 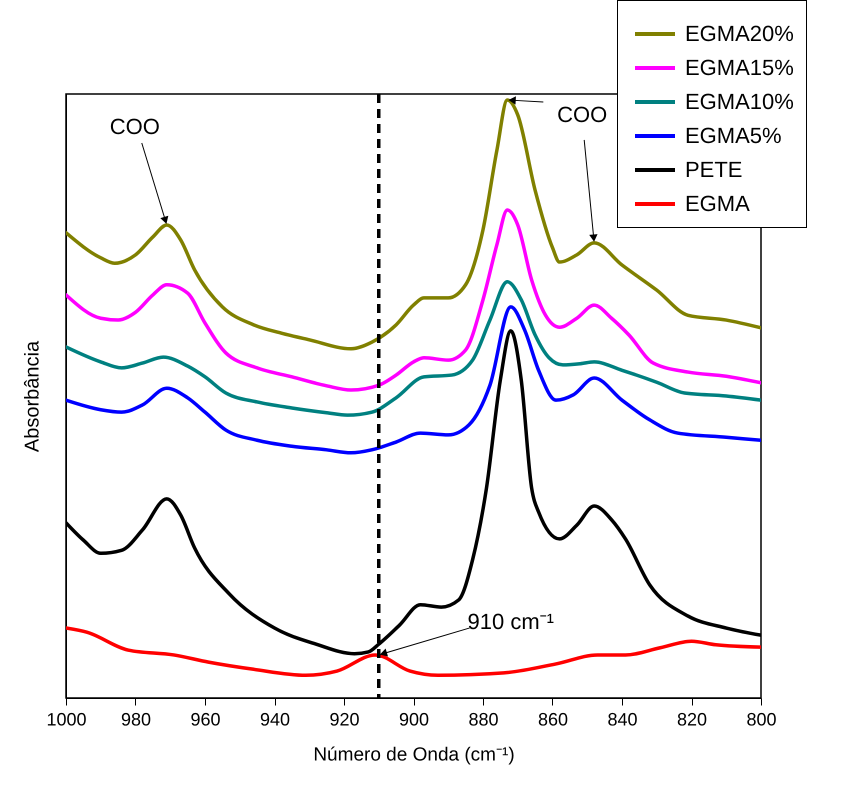 What do you see at coordinates (553, 720) in the screenshot?
I see `x-tick-label: 860` at bounding box center [553, 720].